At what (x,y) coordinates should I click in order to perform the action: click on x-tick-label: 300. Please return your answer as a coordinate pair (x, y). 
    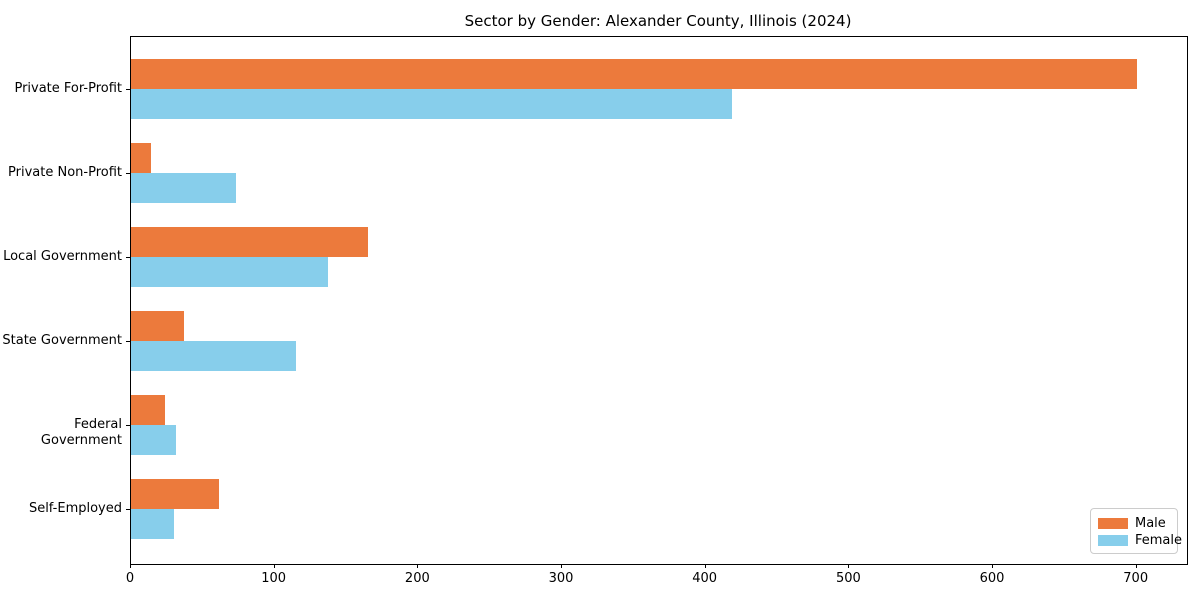
    Looking at the image, I should click on (561, 578).